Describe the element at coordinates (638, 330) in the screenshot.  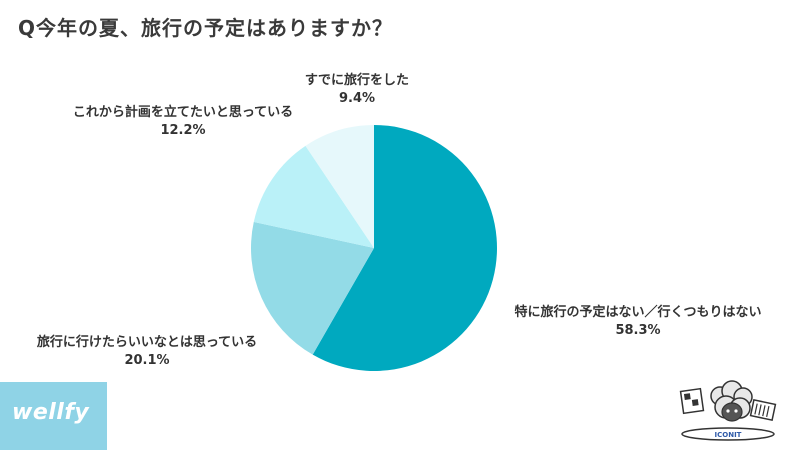
I see `slice-label-value: 58.3%` at that location.